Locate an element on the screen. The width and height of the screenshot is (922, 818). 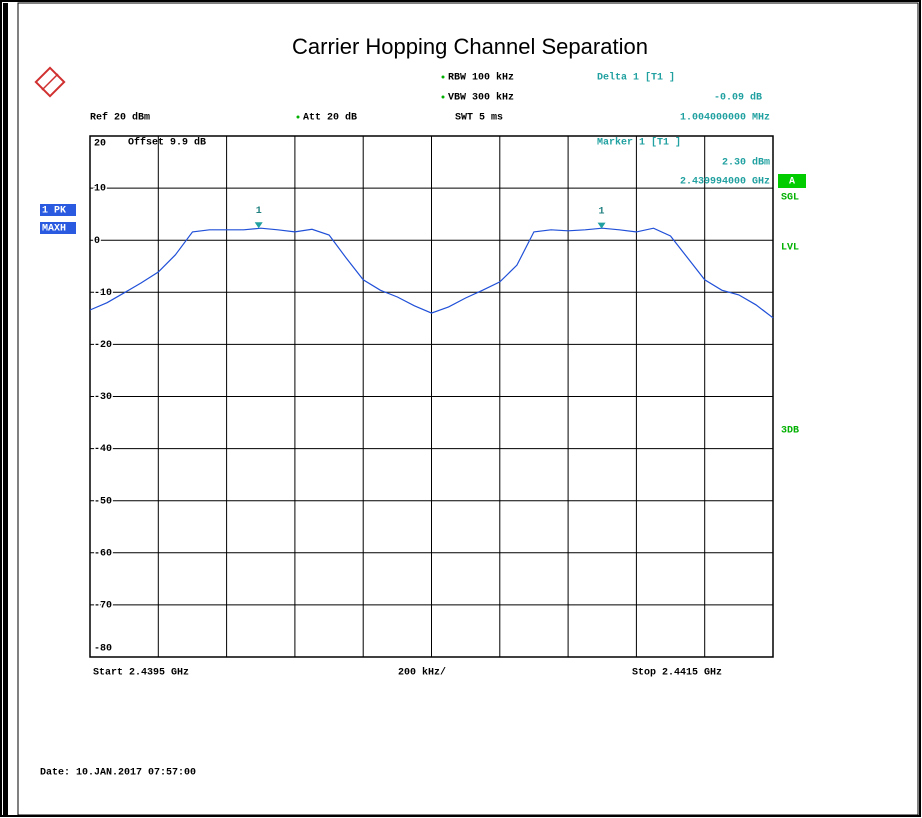
chart-title: Carrier Hopping Channel Separation is located at coordinates (470, 46).